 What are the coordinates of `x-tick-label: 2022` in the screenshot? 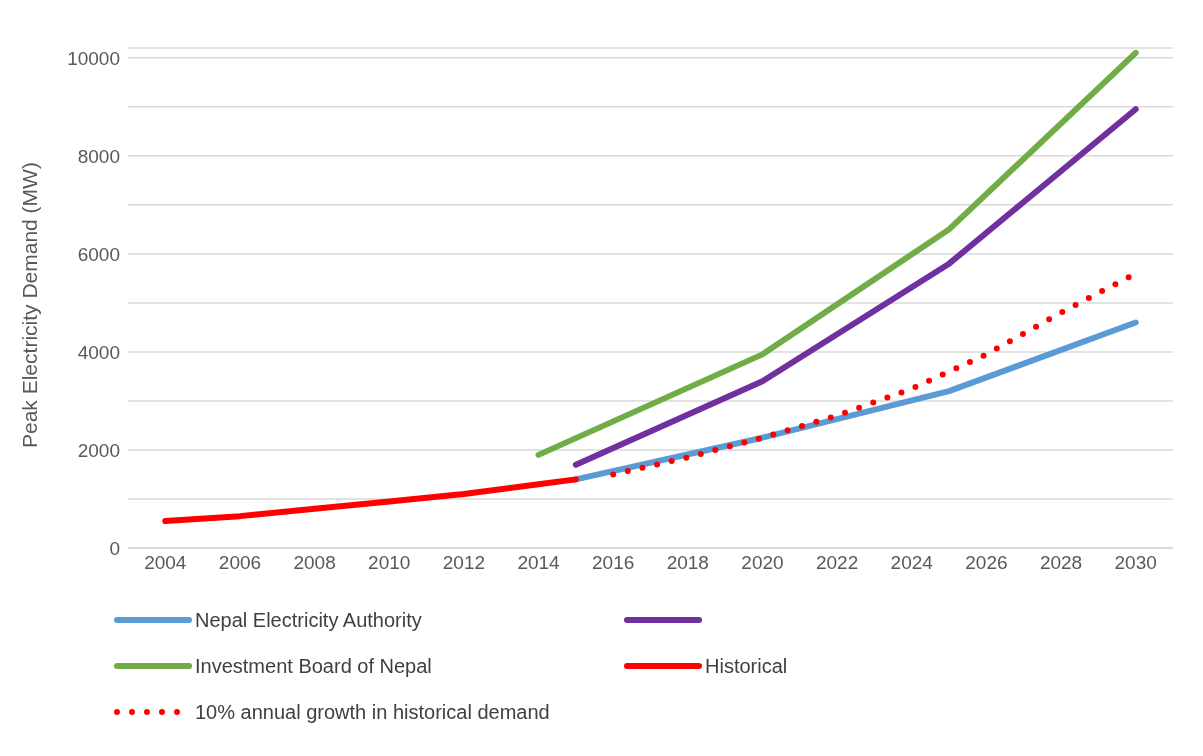 It's located at (837, 563).